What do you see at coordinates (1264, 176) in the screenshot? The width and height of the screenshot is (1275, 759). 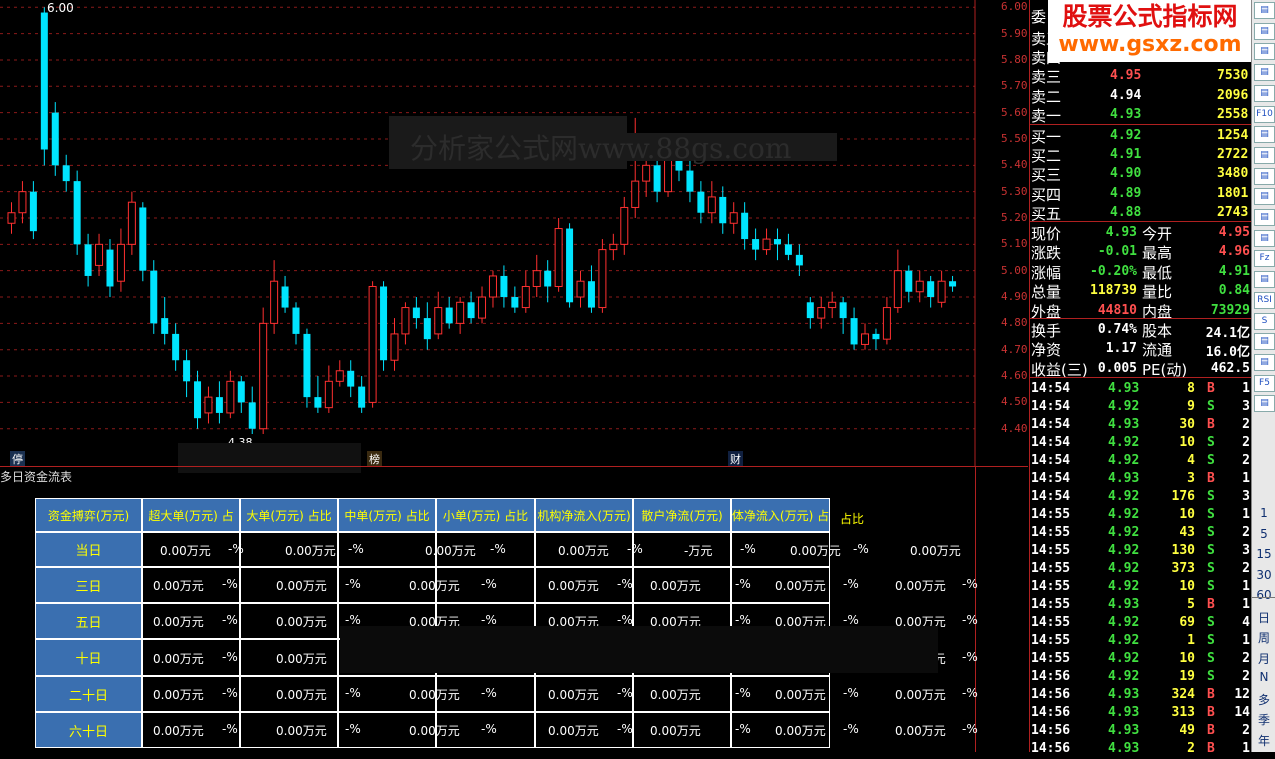 I see `compare-icon: ▤` at bounding box center [1264, 176].